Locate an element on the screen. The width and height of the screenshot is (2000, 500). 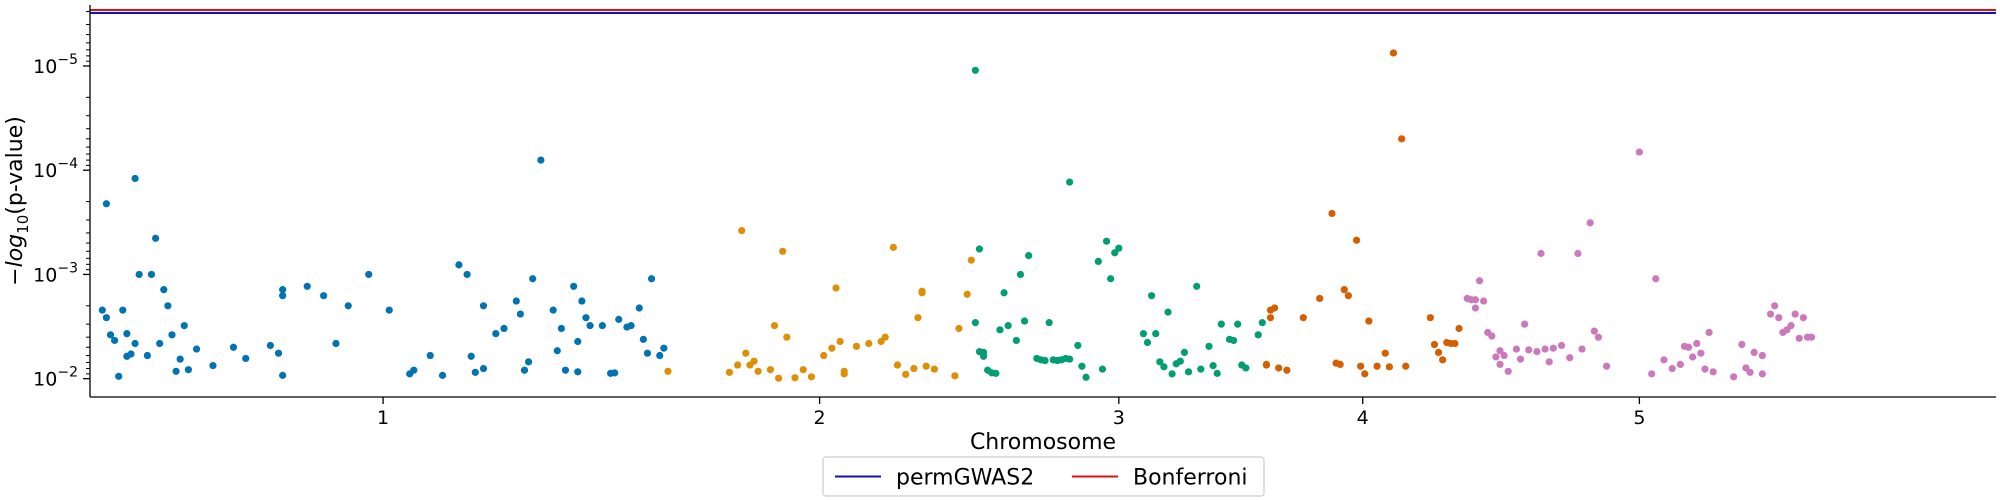
y-tick-label: 10⁻⁴ is located at coordinates (55, 169).